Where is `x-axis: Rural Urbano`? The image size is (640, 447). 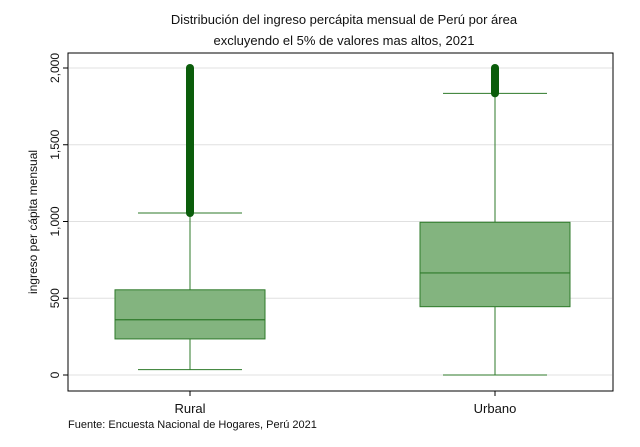
x-axis: Rural Urbano is located at coordinates (345, 403).